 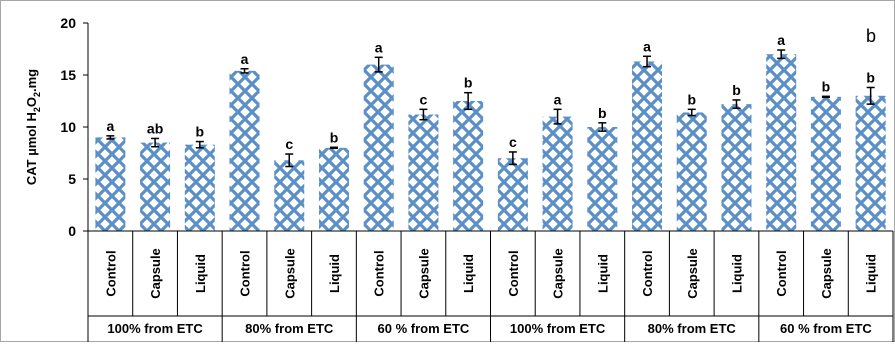 I want to click on y-axis-label-part: O, so click(x=31, y=102).